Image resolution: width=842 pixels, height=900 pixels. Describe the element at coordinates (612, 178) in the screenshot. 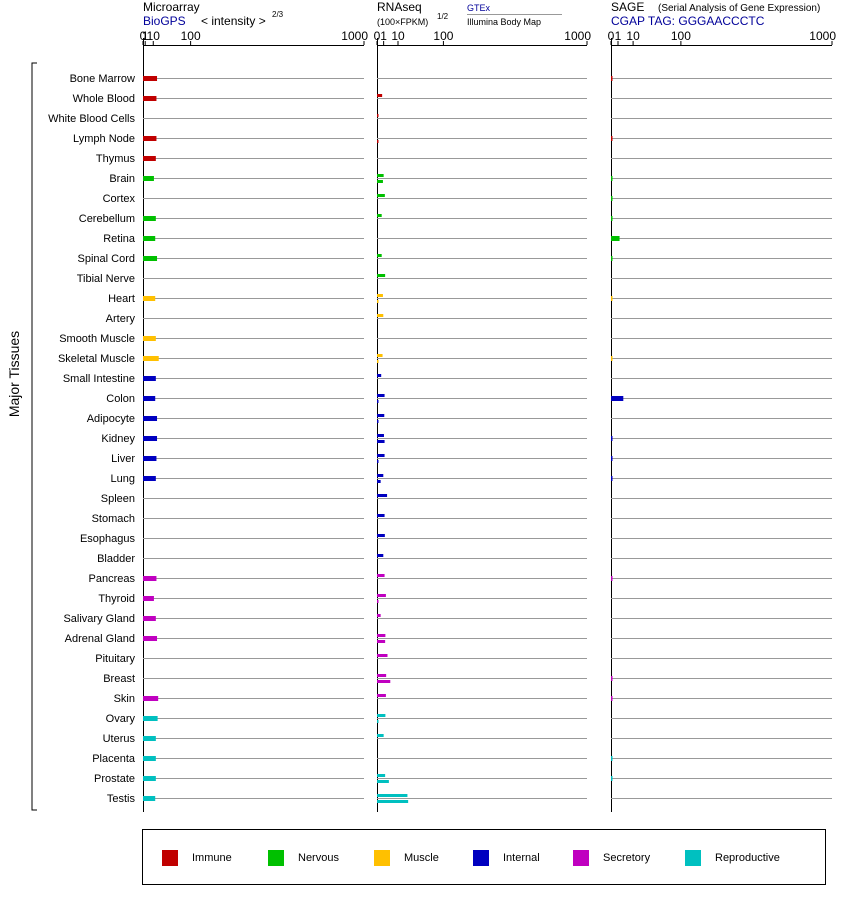

I see `sage-bar-brain` at that location.